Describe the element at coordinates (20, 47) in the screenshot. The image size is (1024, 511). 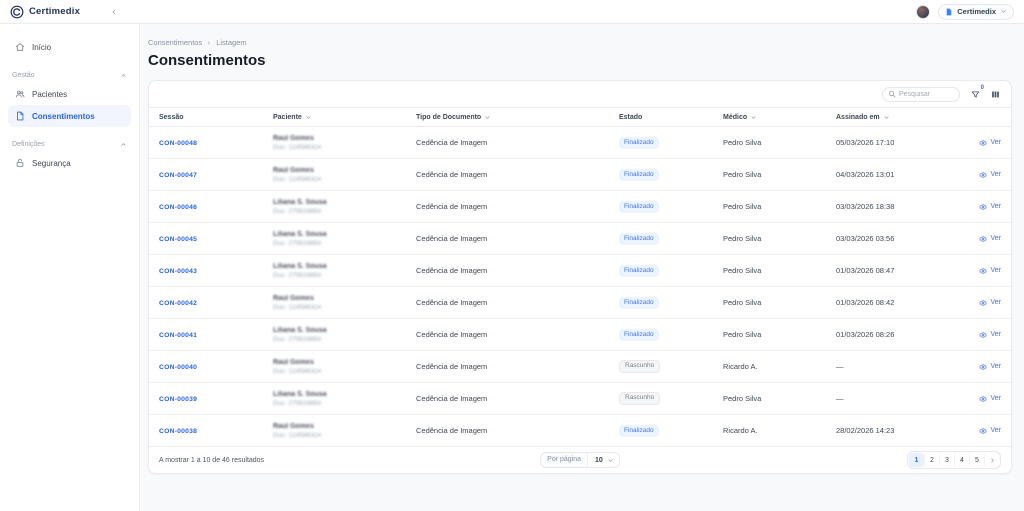
I see `home-icon` at that location.